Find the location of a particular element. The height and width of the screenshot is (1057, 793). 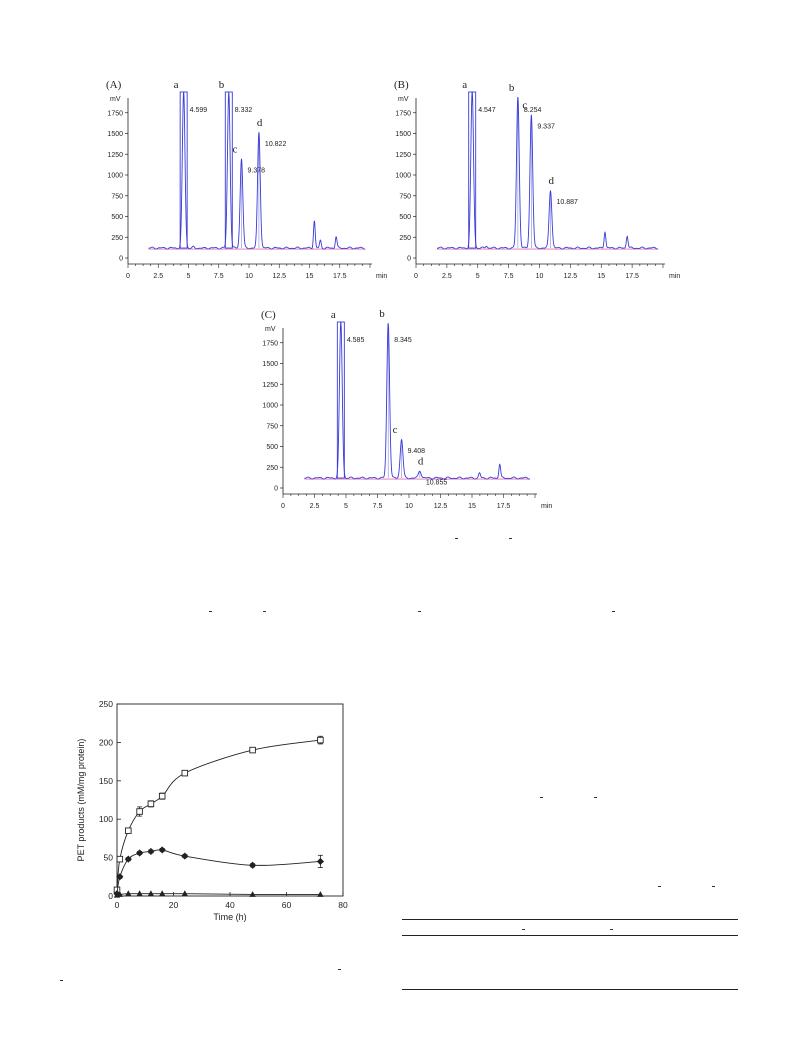

chrom-a-x-tick-label: 15 is located at coordinates (310, 276).